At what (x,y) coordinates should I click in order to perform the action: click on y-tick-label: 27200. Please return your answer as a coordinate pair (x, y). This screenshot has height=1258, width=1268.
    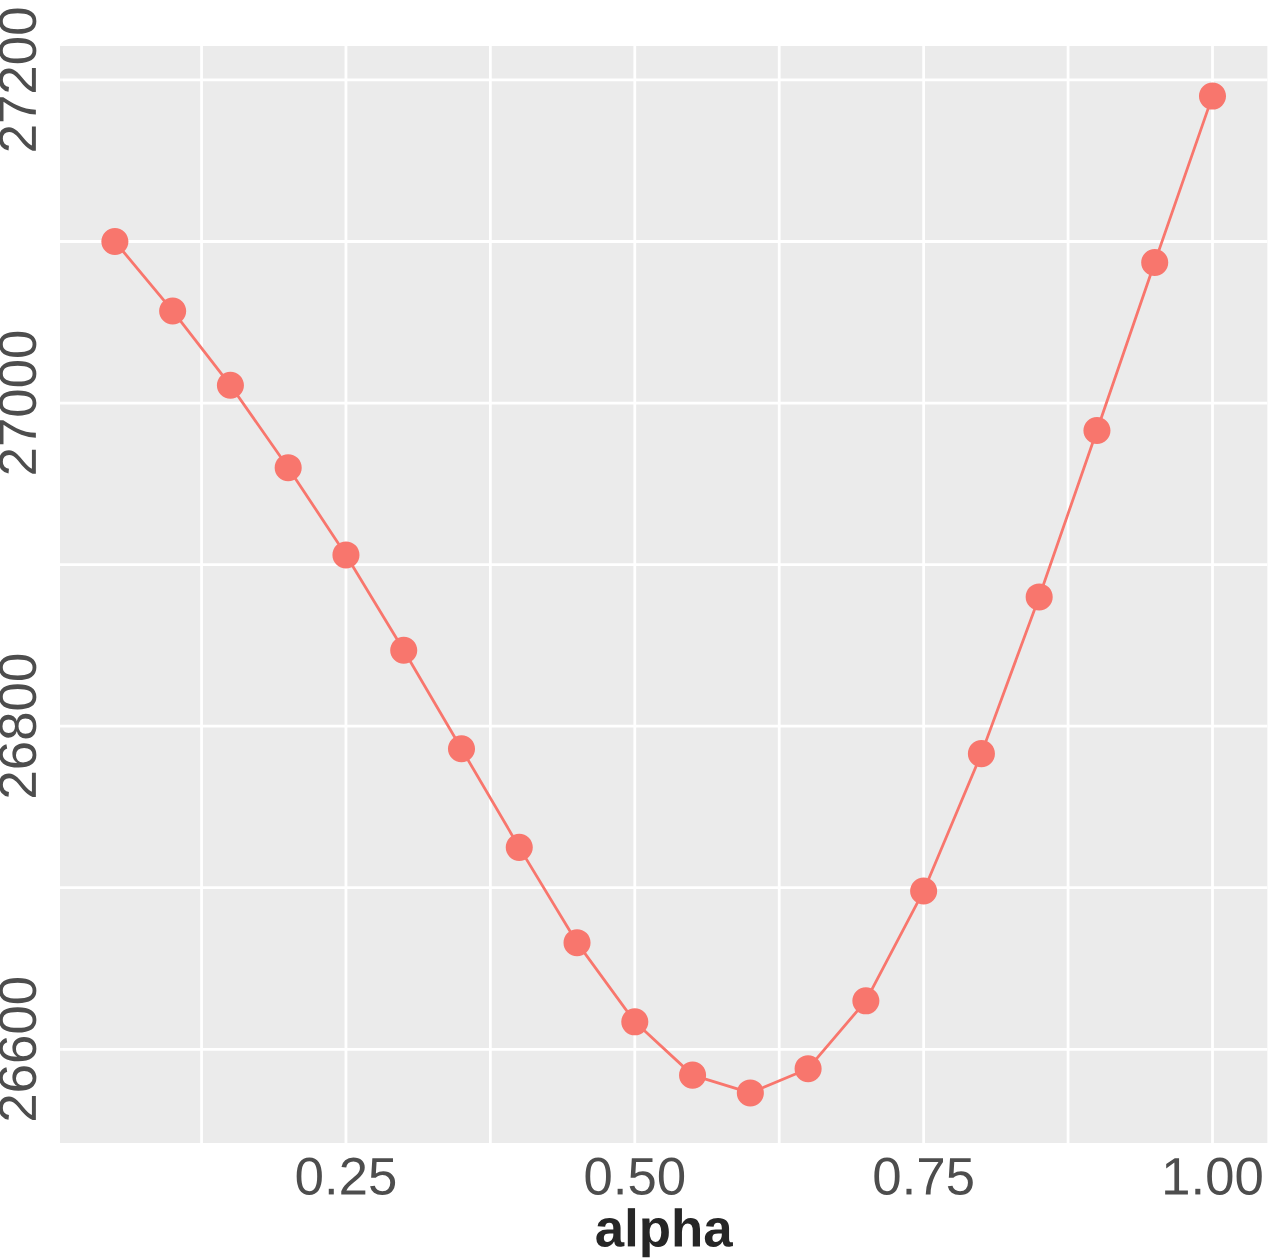
    Looking at the image, I should click on (18, 79).